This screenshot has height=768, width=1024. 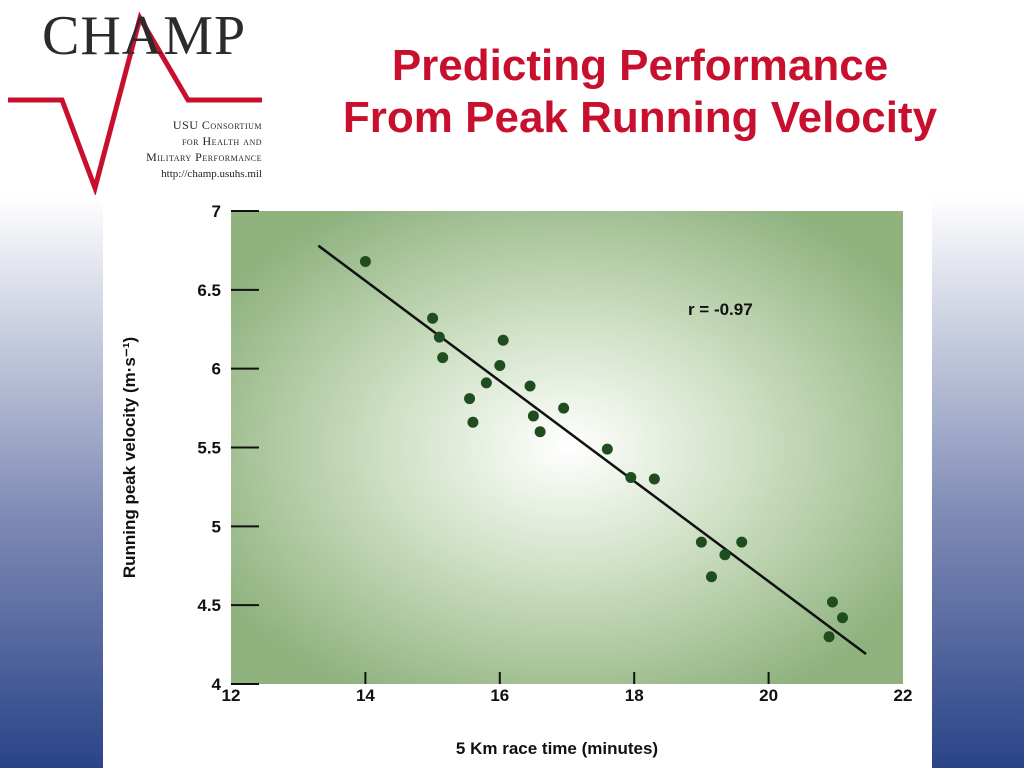 What do you see at coordinates (221, 141) in the screenshot?
I see `logo-org-line-2: for Health and` at bounding box center [221, 141].